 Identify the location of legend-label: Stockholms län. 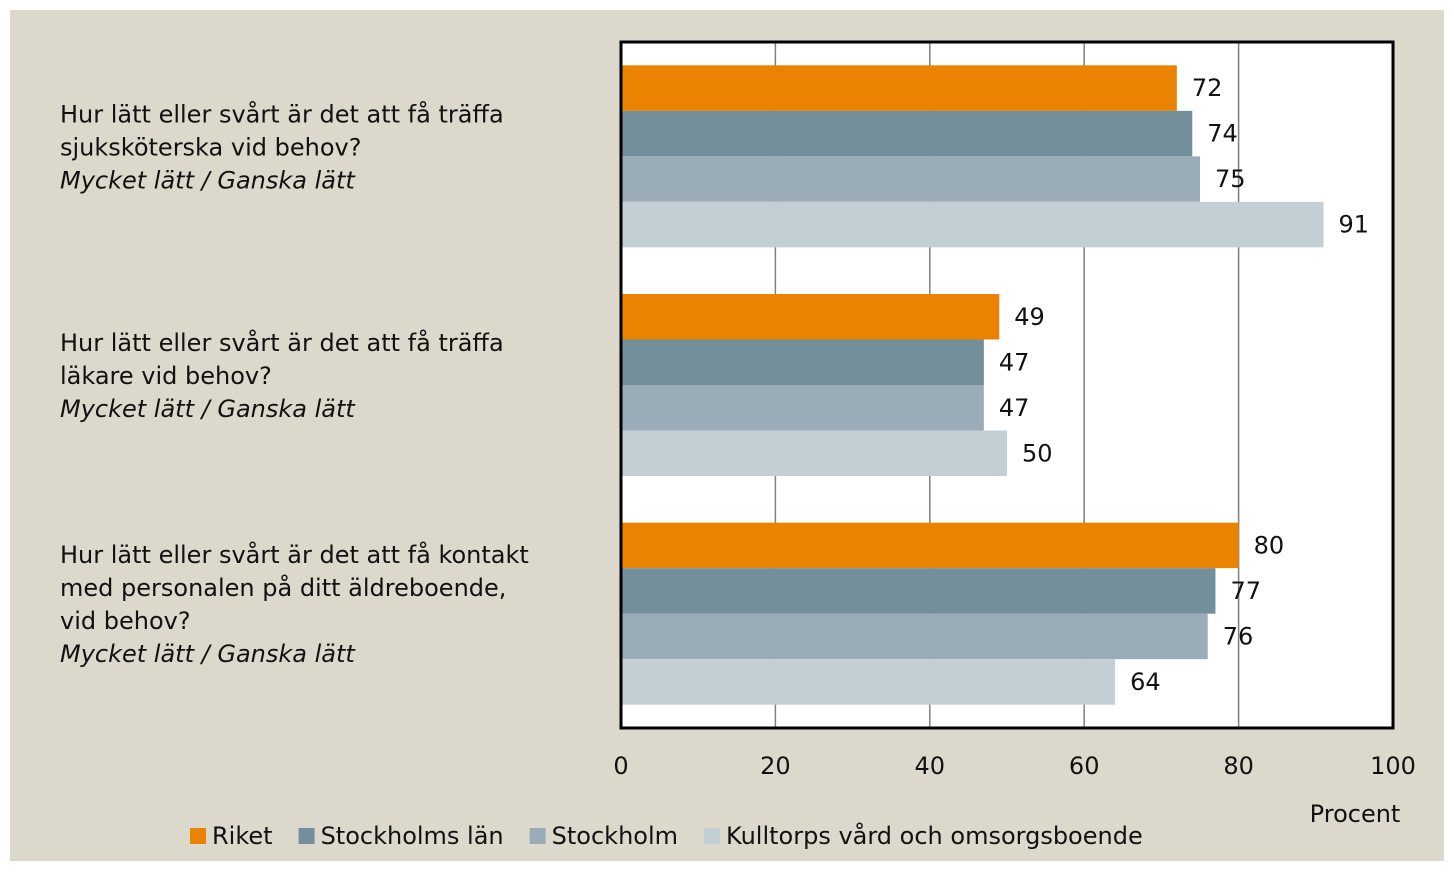
(412, 836).